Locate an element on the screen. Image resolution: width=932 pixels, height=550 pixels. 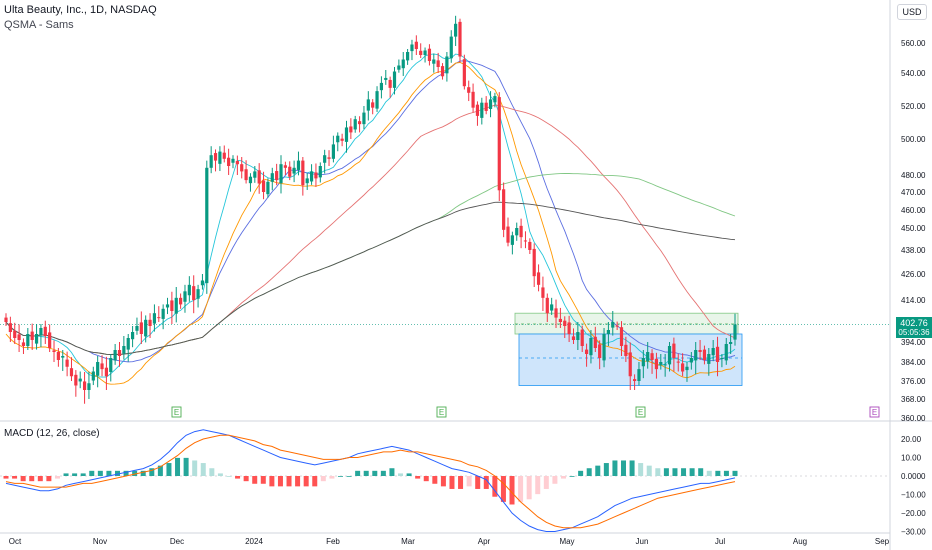
indicator-label: QSMA - Sams is located at coordinates (39, 25).